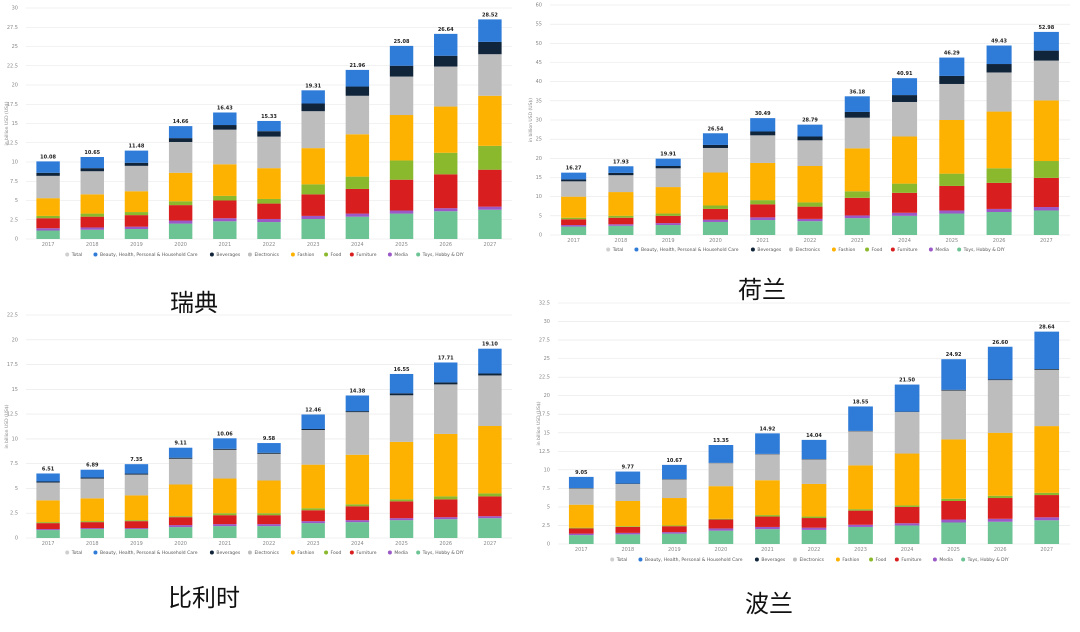 Image resolution: width=1080 pixels, height=632 pixels. What do you see at coordinates (48, 157) in the screenshot?
I see `bar-total-label: 10.08` at bounding box center [48, 157].